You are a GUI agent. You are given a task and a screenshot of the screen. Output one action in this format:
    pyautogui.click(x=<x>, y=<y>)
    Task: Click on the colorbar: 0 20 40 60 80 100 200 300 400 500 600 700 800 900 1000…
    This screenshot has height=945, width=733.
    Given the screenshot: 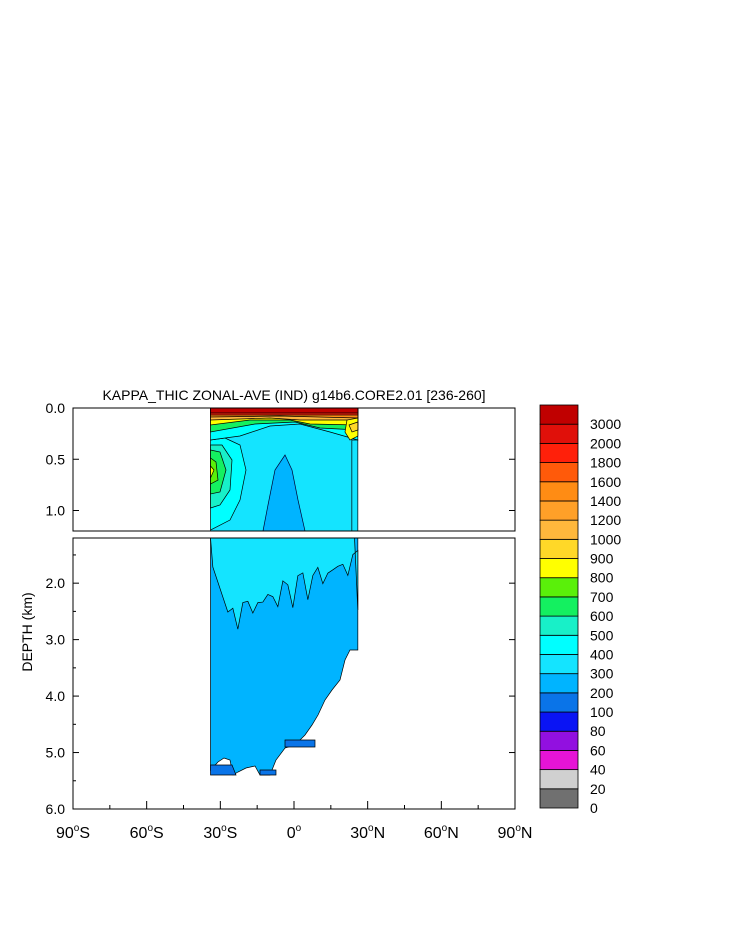 What is the action you would take?
    pyautogui.click(x=580, y=610)
    